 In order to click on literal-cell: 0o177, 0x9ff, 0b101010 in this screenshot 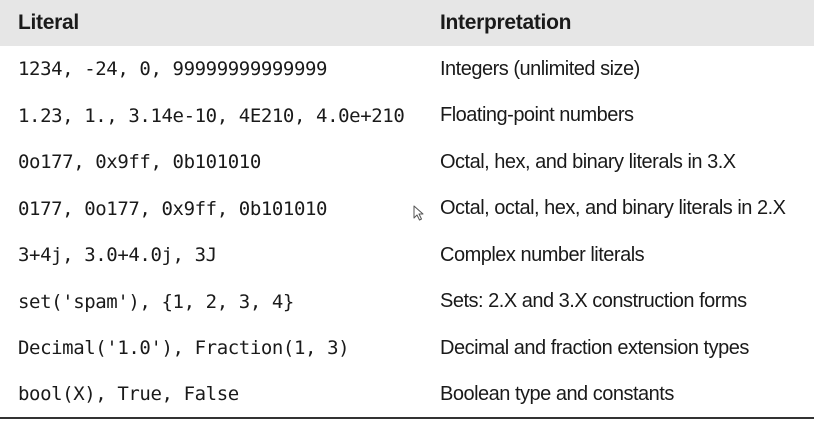, I will do `click(139, 162)`.